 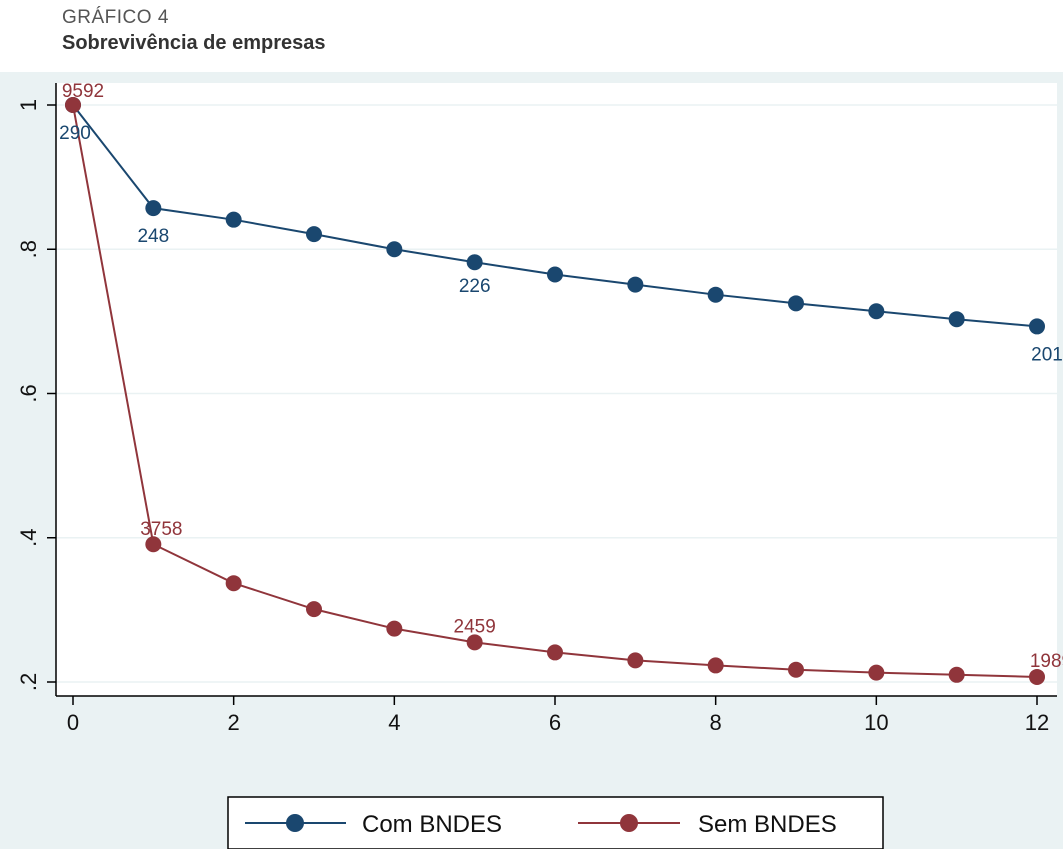 What do you see at coordinates (1037, 722) in the screenshot?
I see `x-tick-label: 12` at bounding box center [1037, 722].